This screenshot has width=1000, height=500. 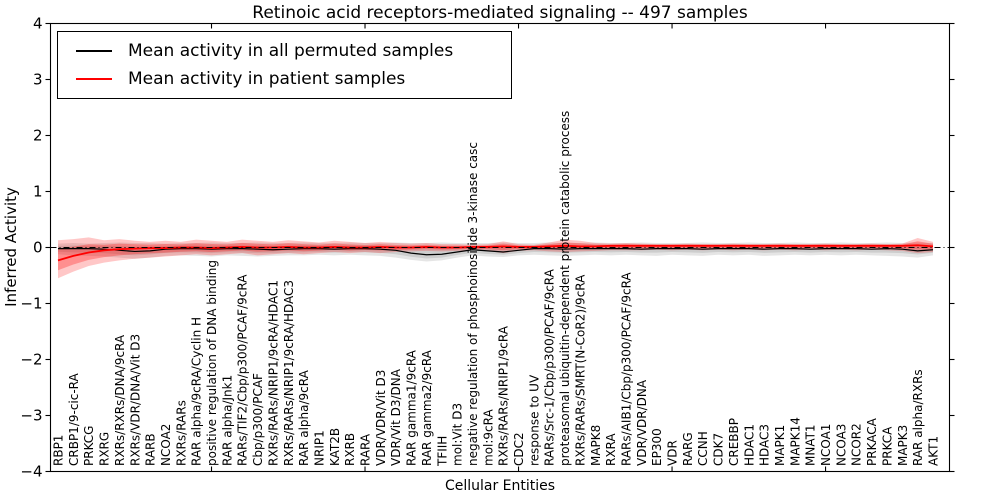 What do you see at coordinates (412, 407) in the screenshot?
I see `x-tick-label: RAR gamma1/9cRA` at bounding box center [412, 407].